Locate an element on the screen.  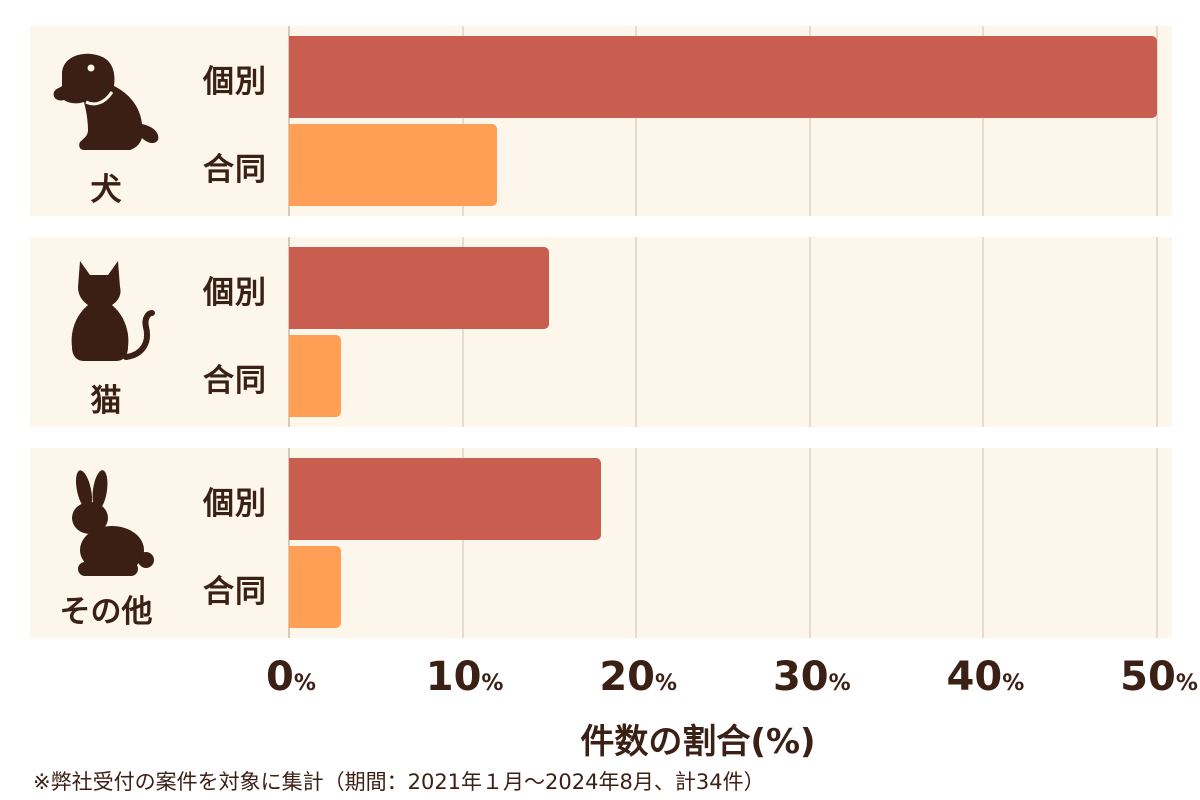
x-tick-label: 0% is located at coordinates (291, 677).